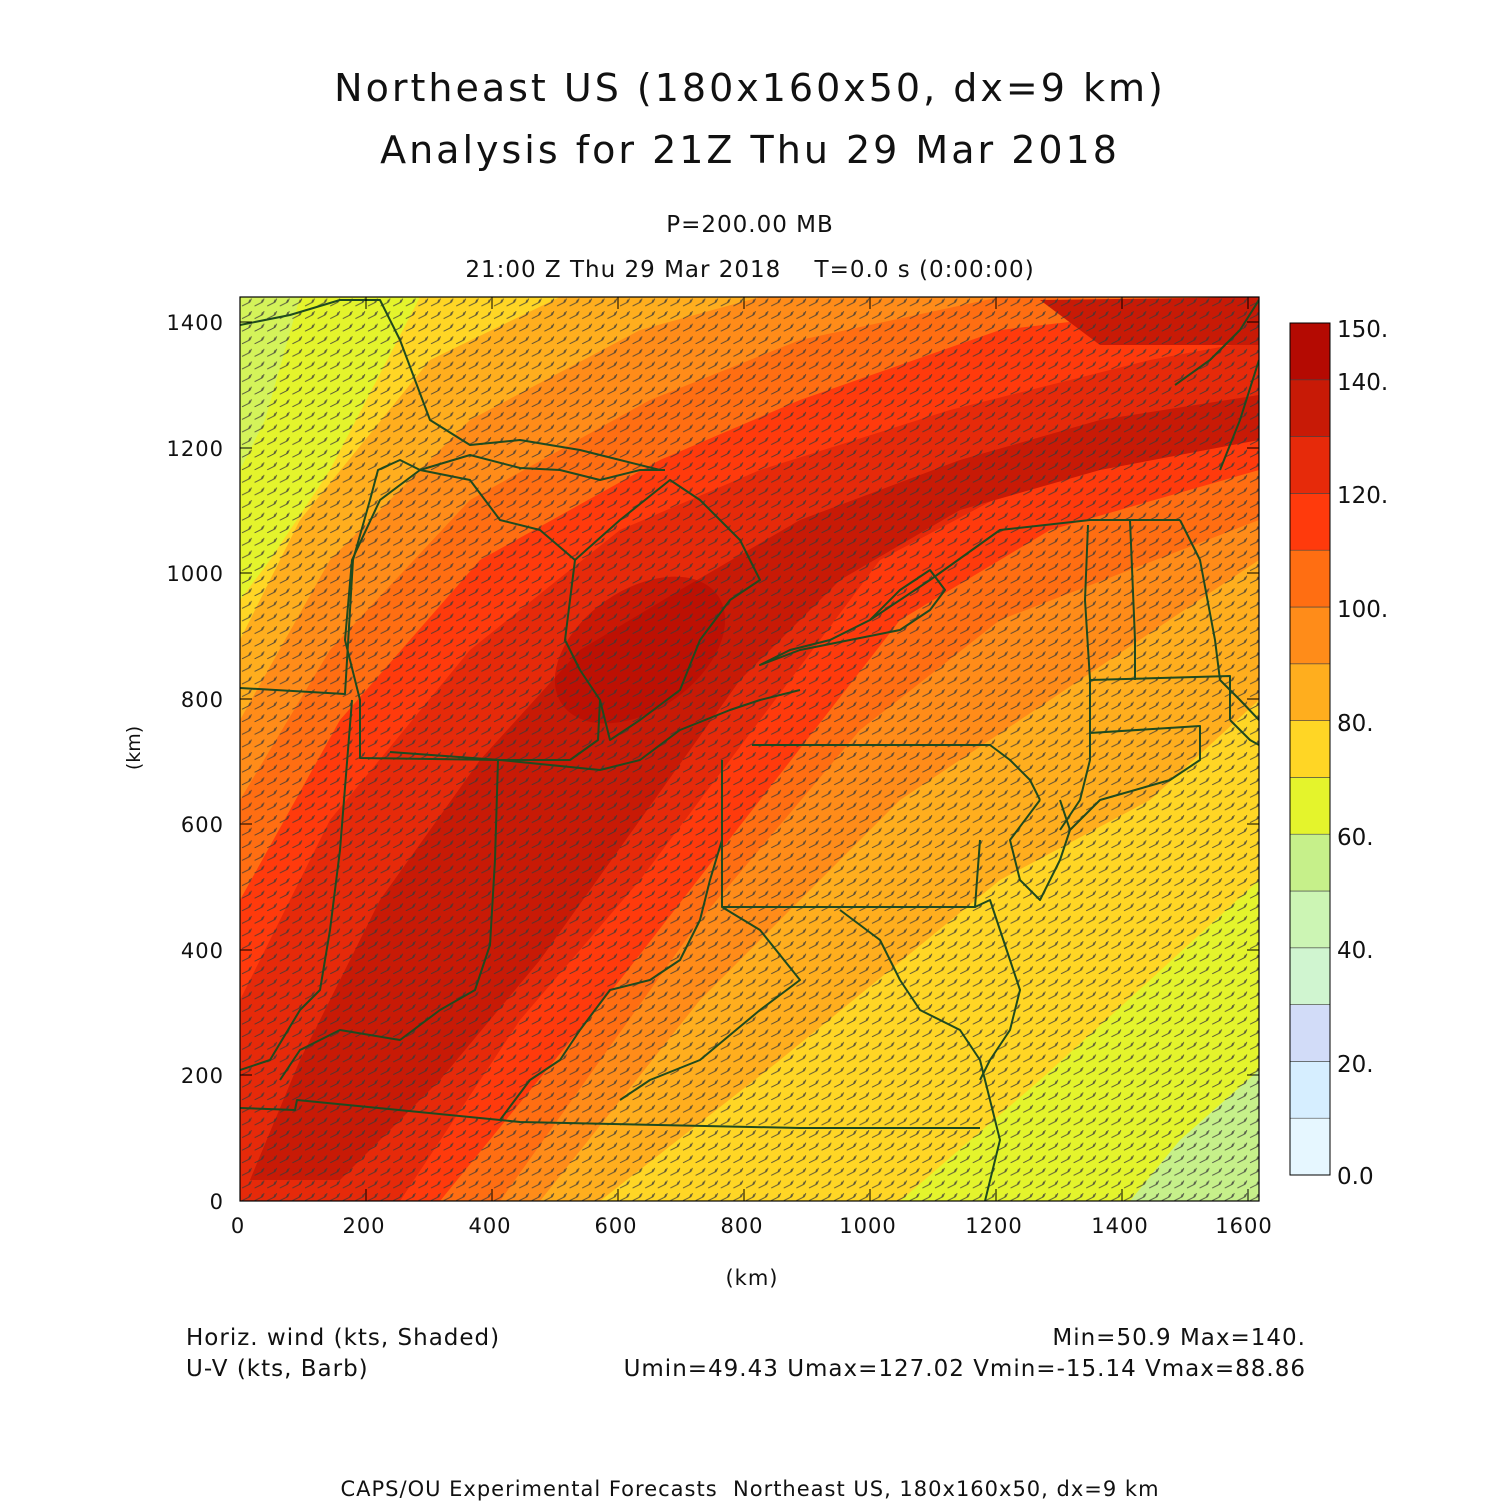 The height and width of the screenshot is (1501, 1500). I want to click on coast-michigan-lower, so click(667, 610).